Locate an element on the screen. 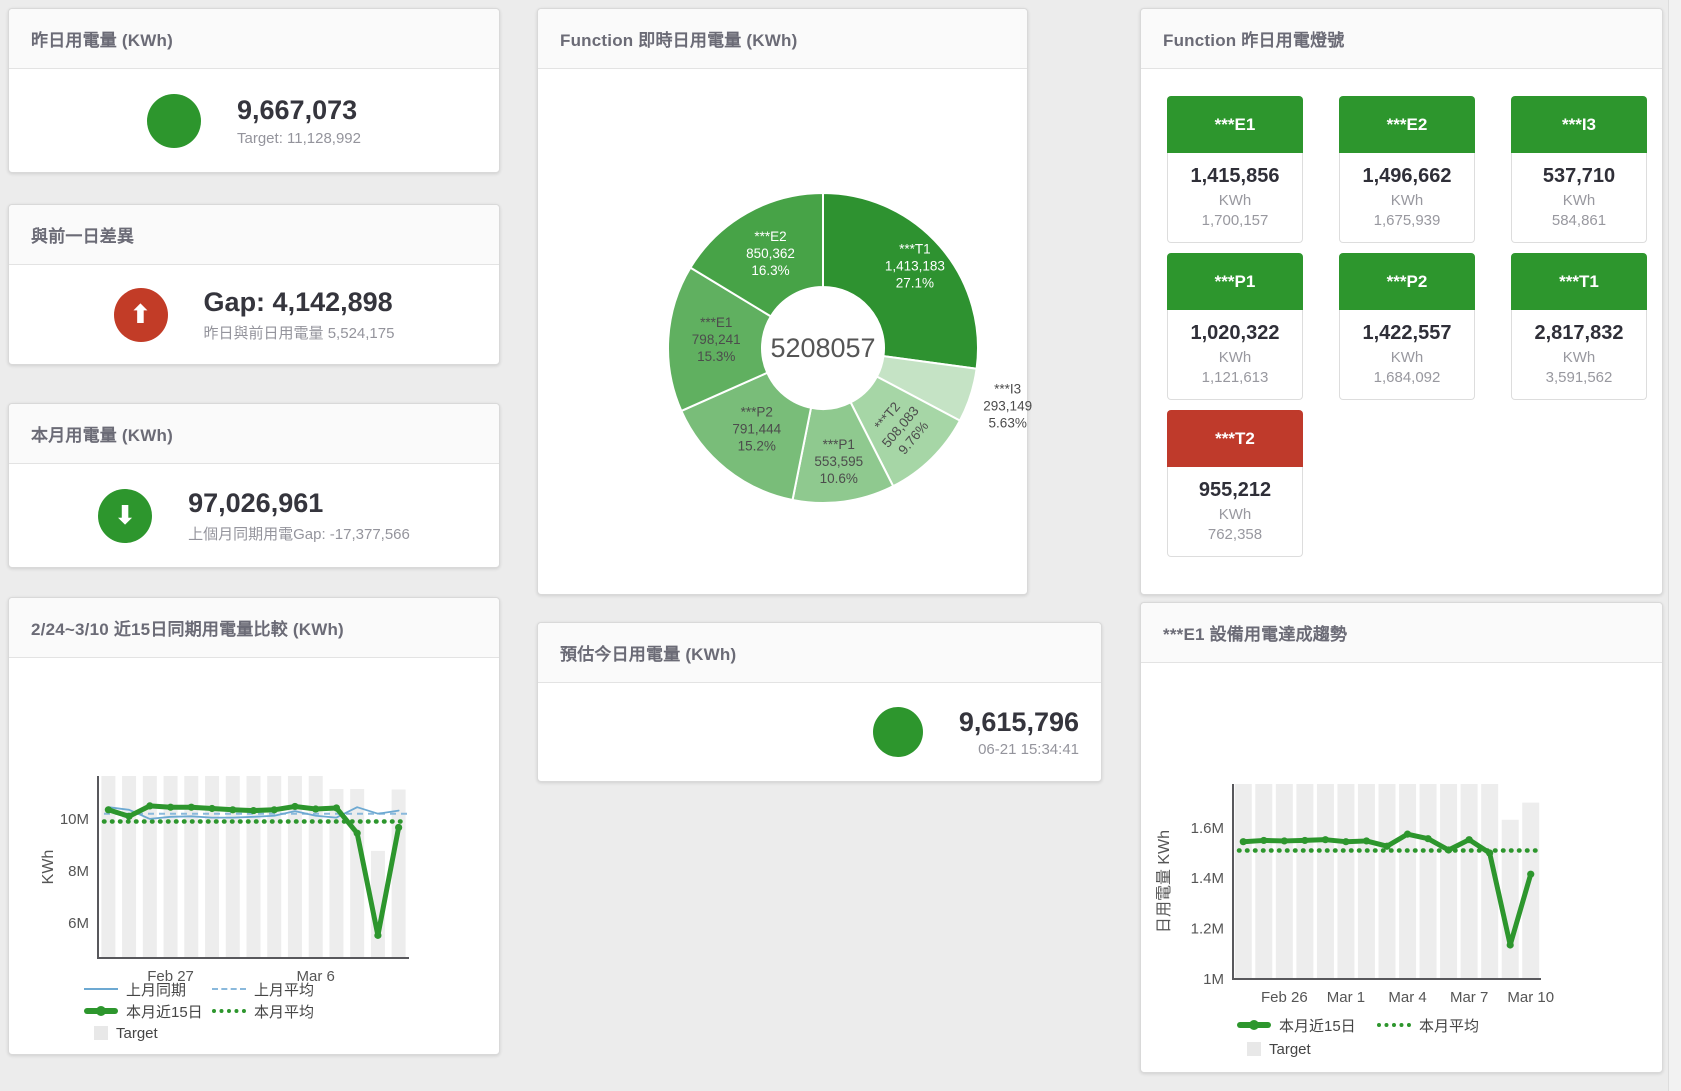 The height and width of the screenshot is (1091, 1681). donut-slice-E1 is located at coordinates (720, 339).